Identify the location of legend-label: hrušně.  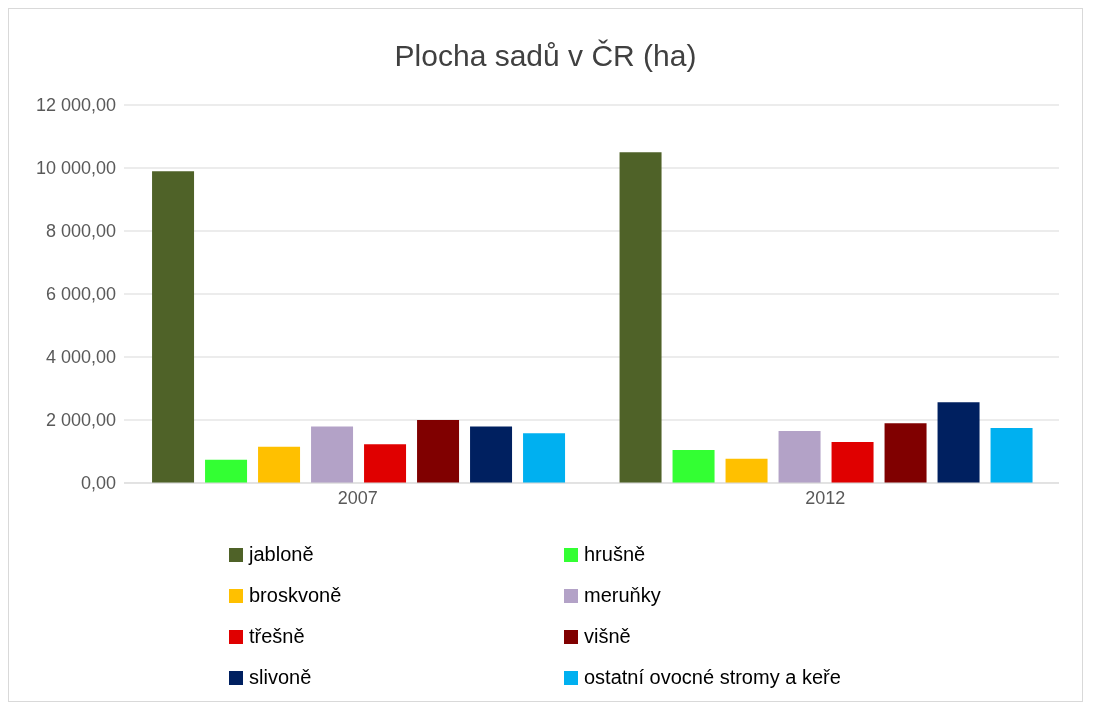
(615, 554).